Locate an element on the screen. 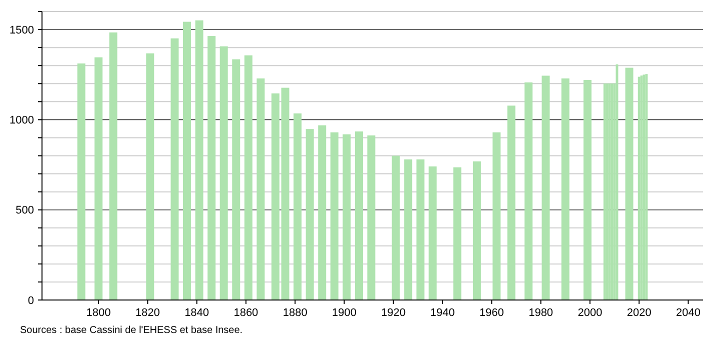 The width and height of the screenshot is (710, 340). x-tick-label: 1860 is located at coordinates (246, 313).